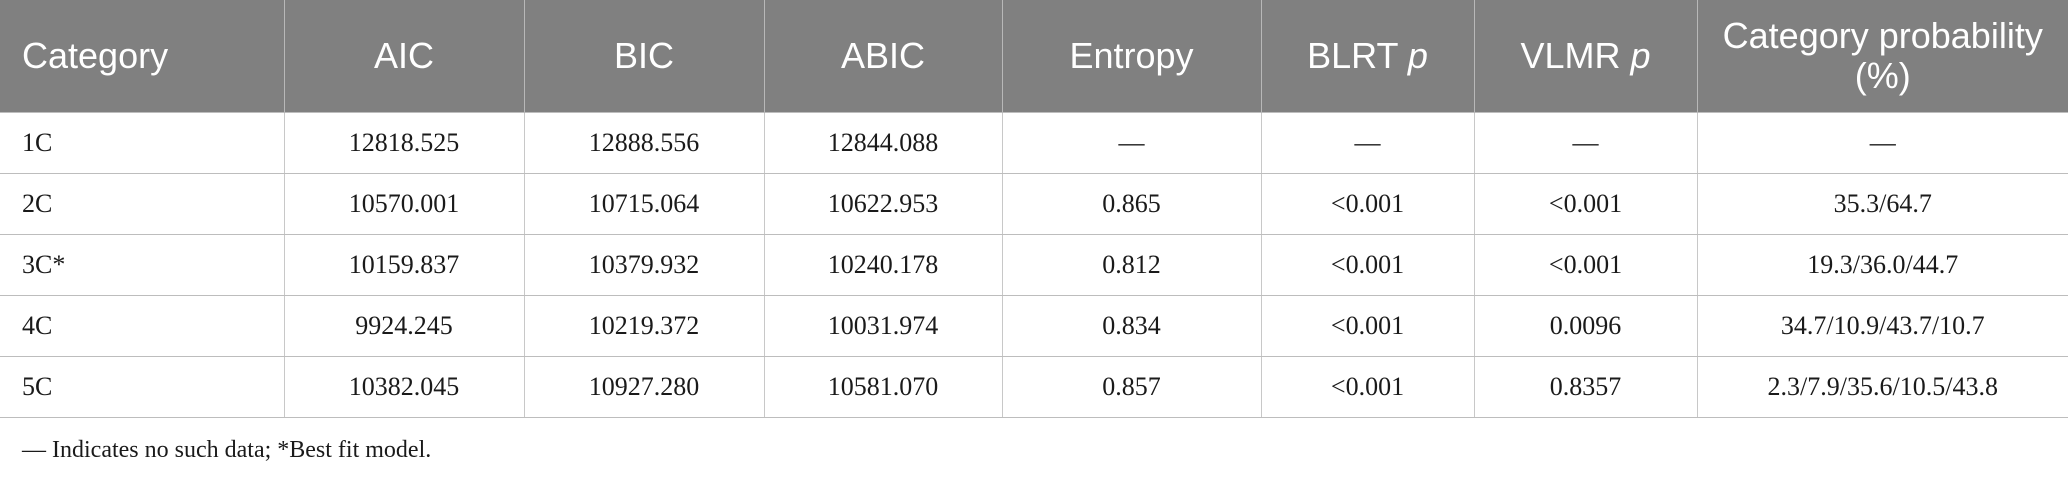 The height and width of the screenshot is (477, 2068). What do you see at coordinates (403, 265) in the screenshot?
I see `cell-aic: 10159.837` at bounding box center [403, 265].